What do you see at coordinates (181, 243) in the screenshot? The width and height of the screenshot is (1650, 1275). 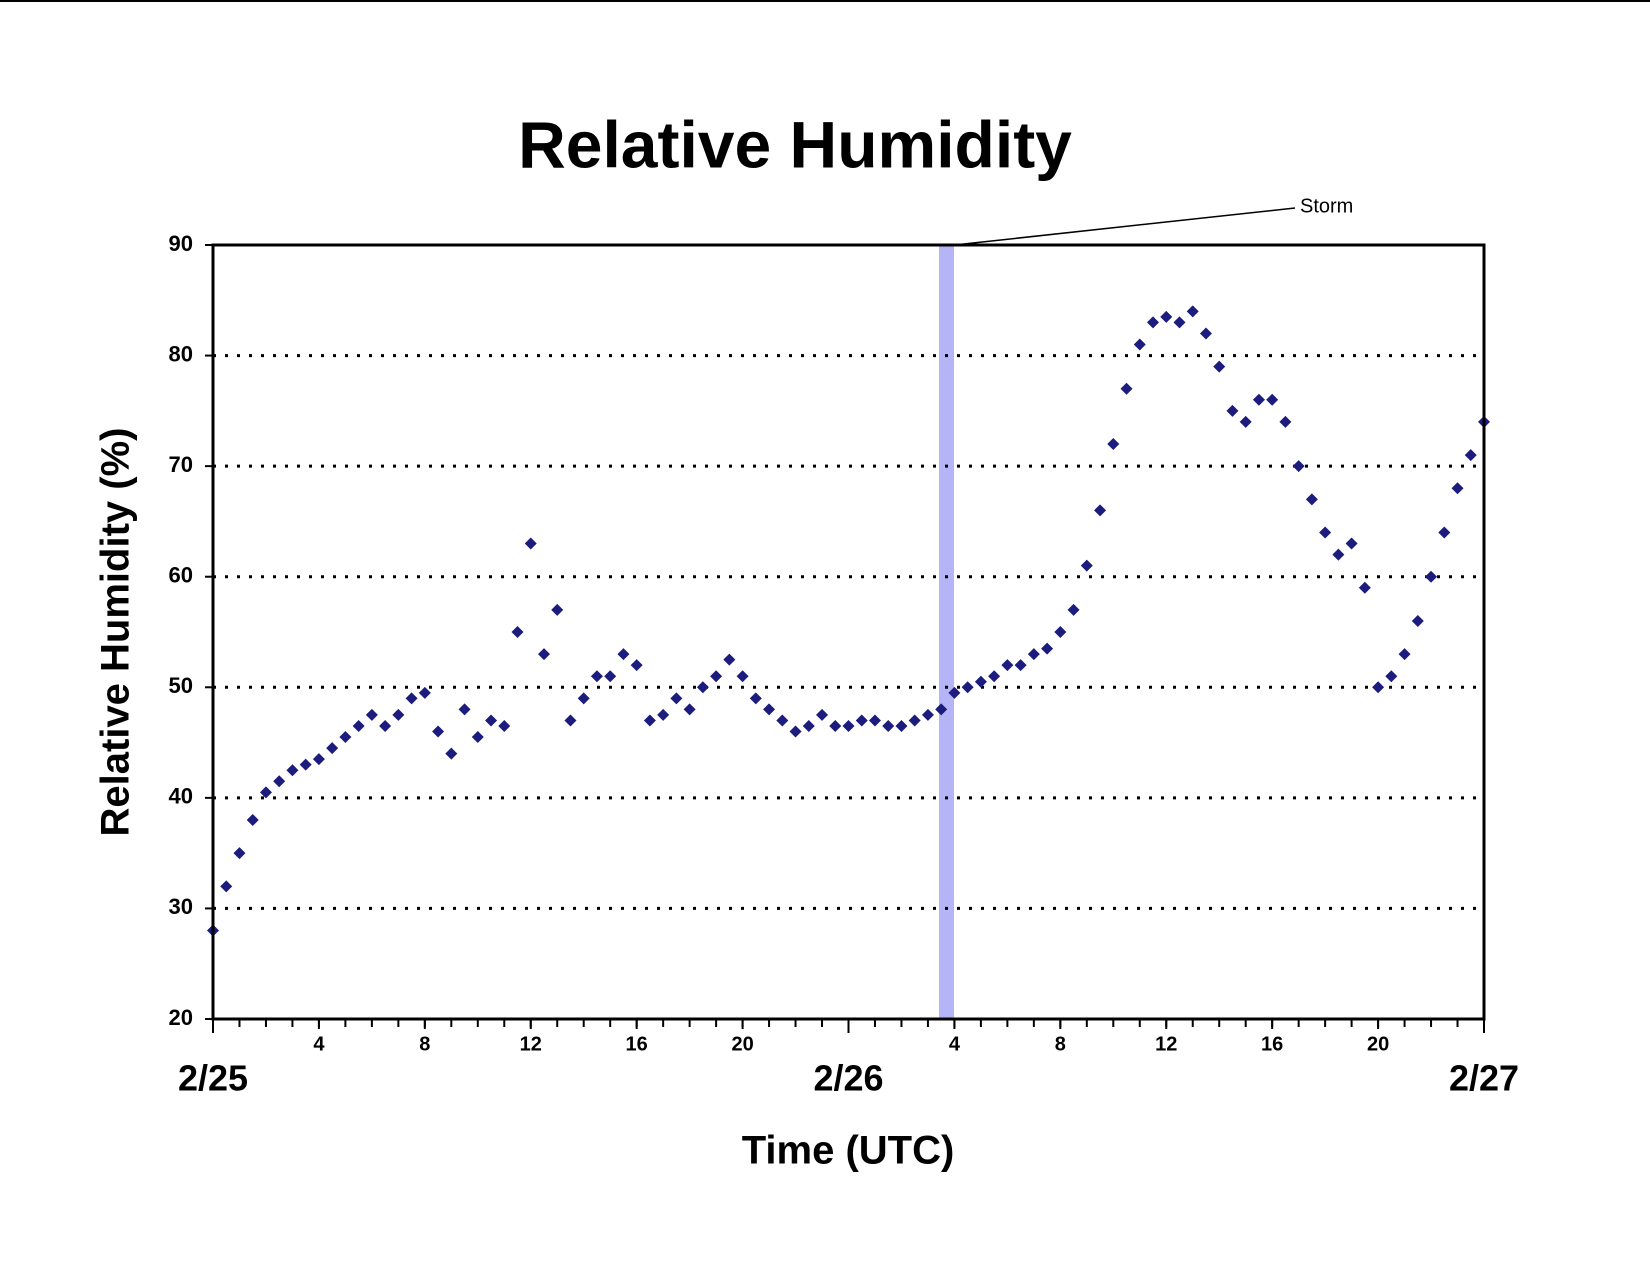 I see `y-tick-label: 90` at bounding box center [181, 243].